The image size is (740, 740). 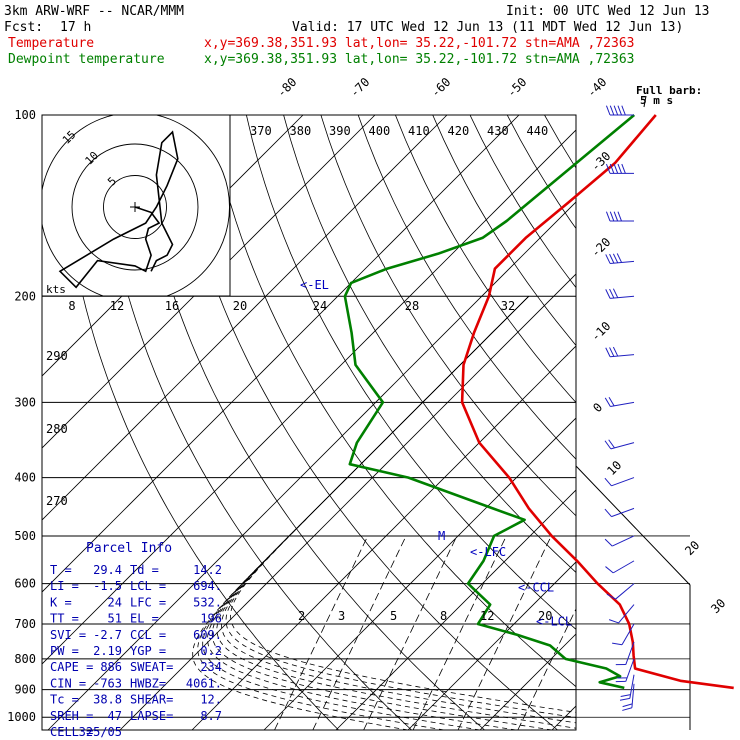 What do you see at coordinates (596, 87) in the screenshot?
I see `temperature-label: -40` at bounding box center [596, 87].